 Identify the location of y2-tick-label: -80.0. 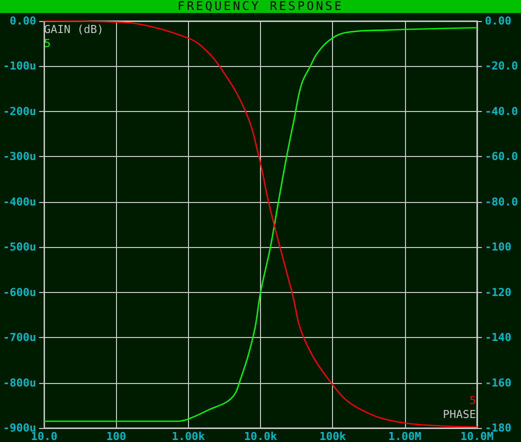
(501, 201).